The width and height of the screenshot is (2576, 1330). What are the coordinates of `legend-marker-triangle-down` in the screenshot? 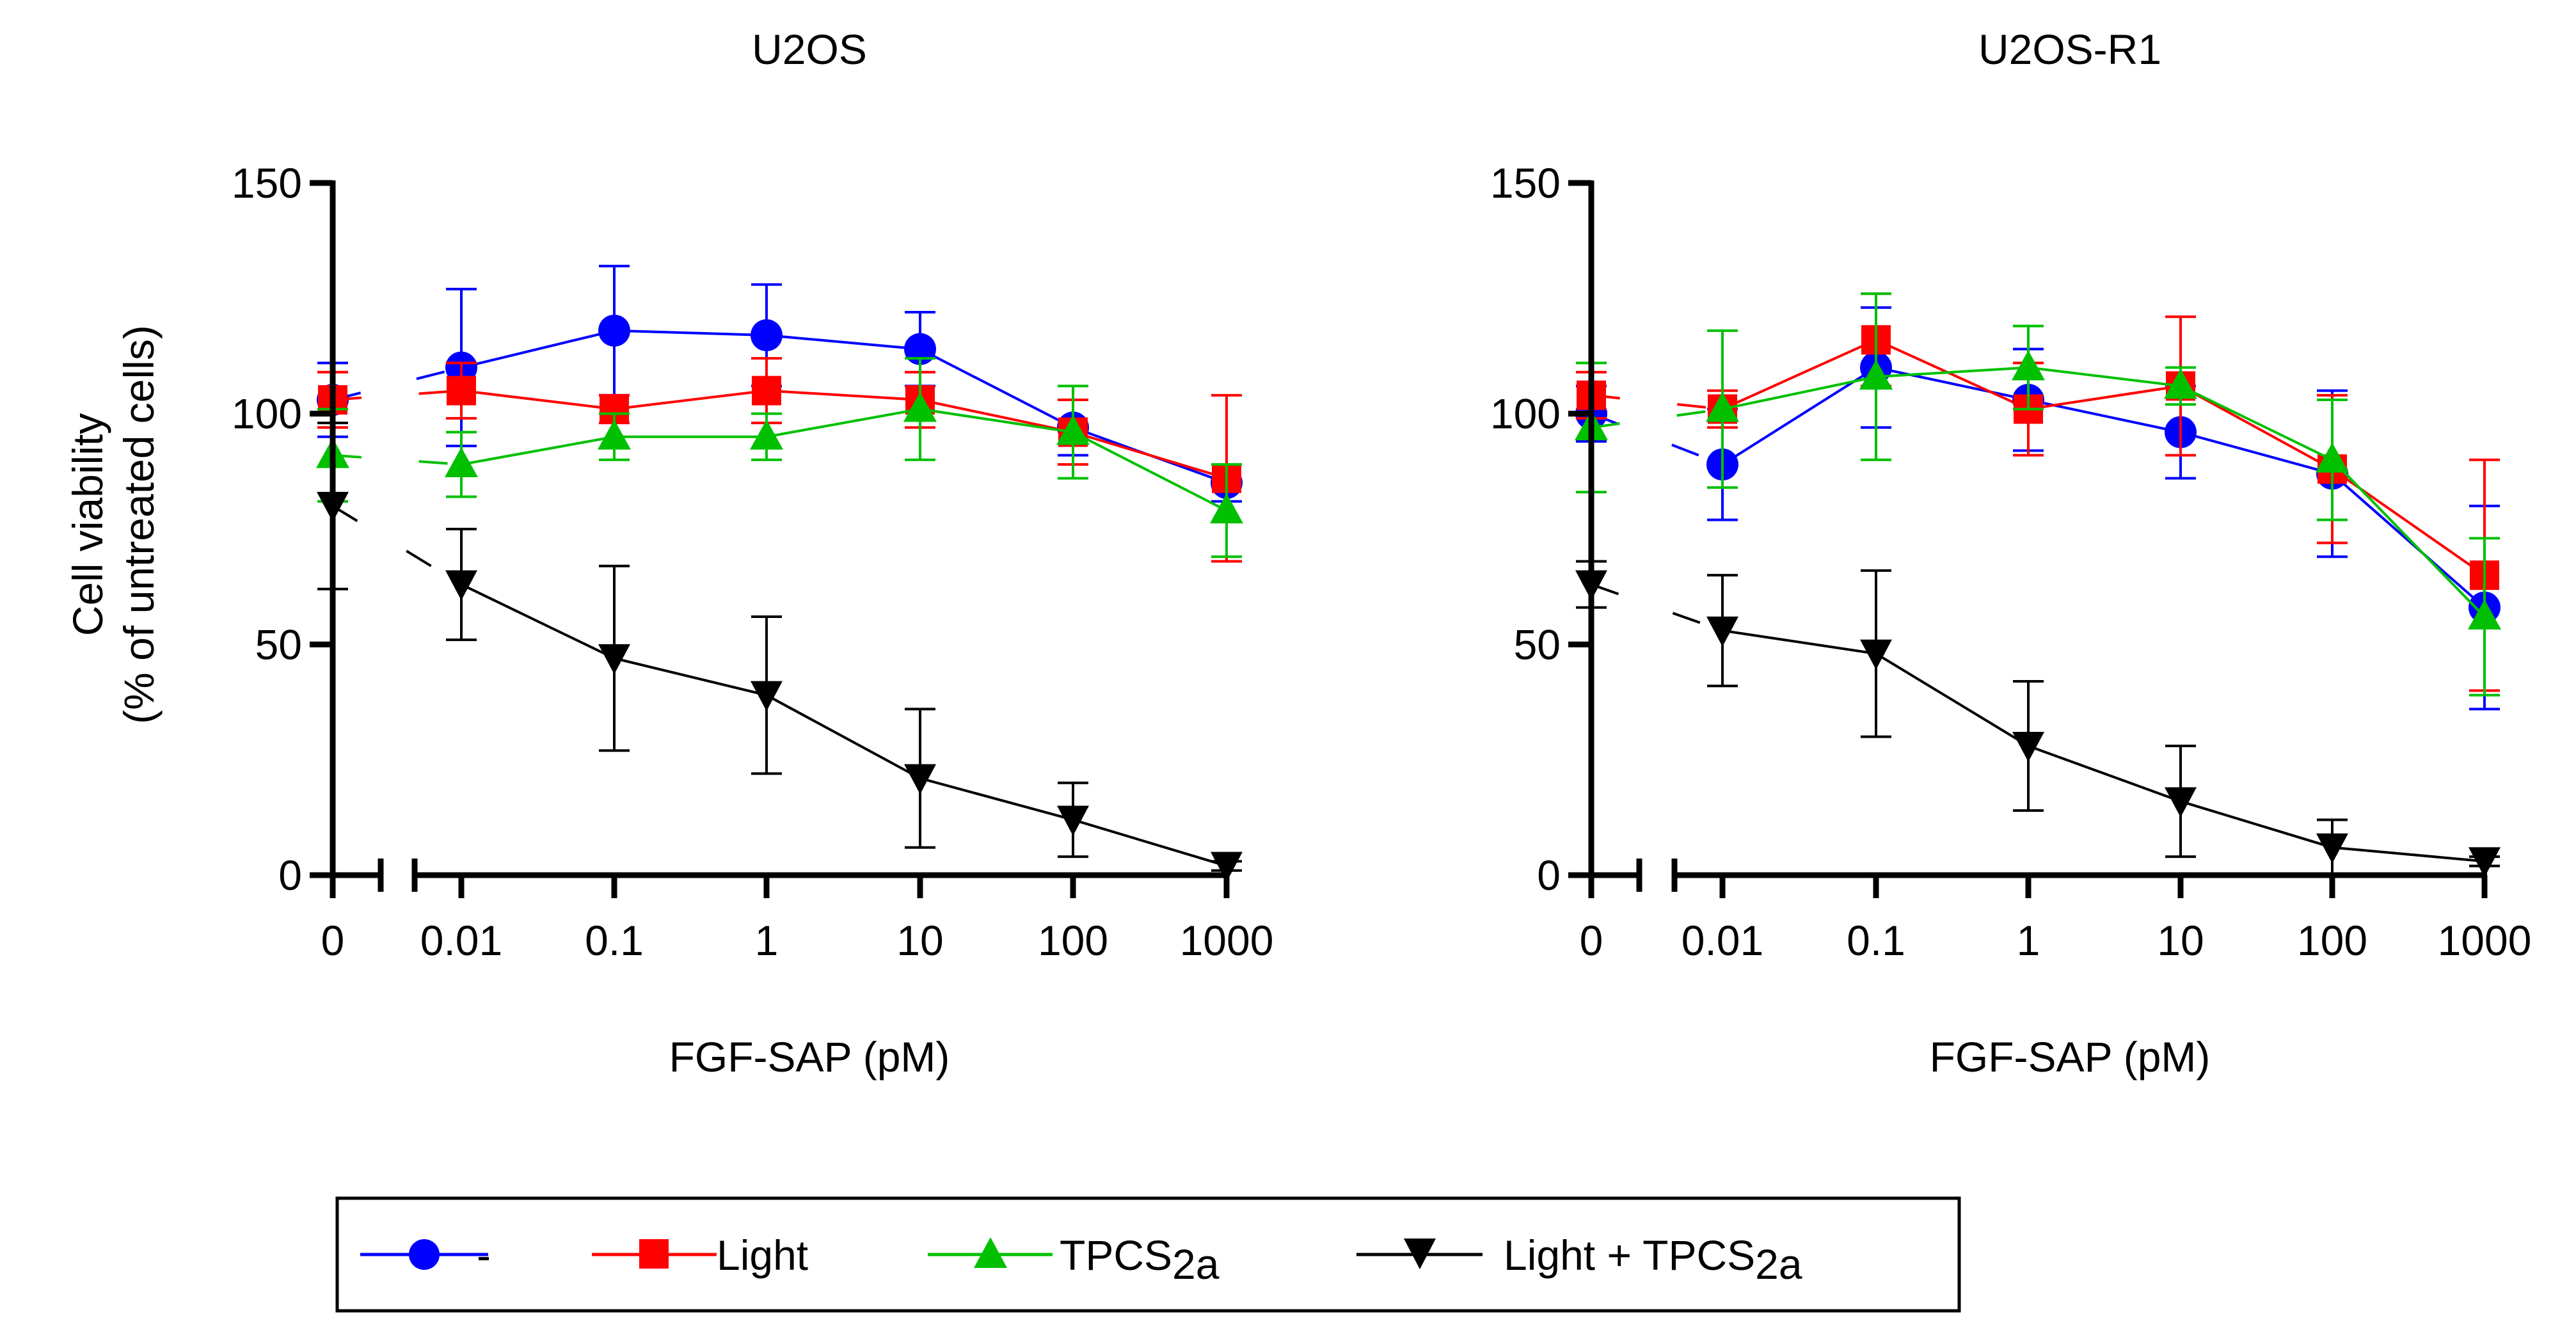 It's located at (1420, 1254).